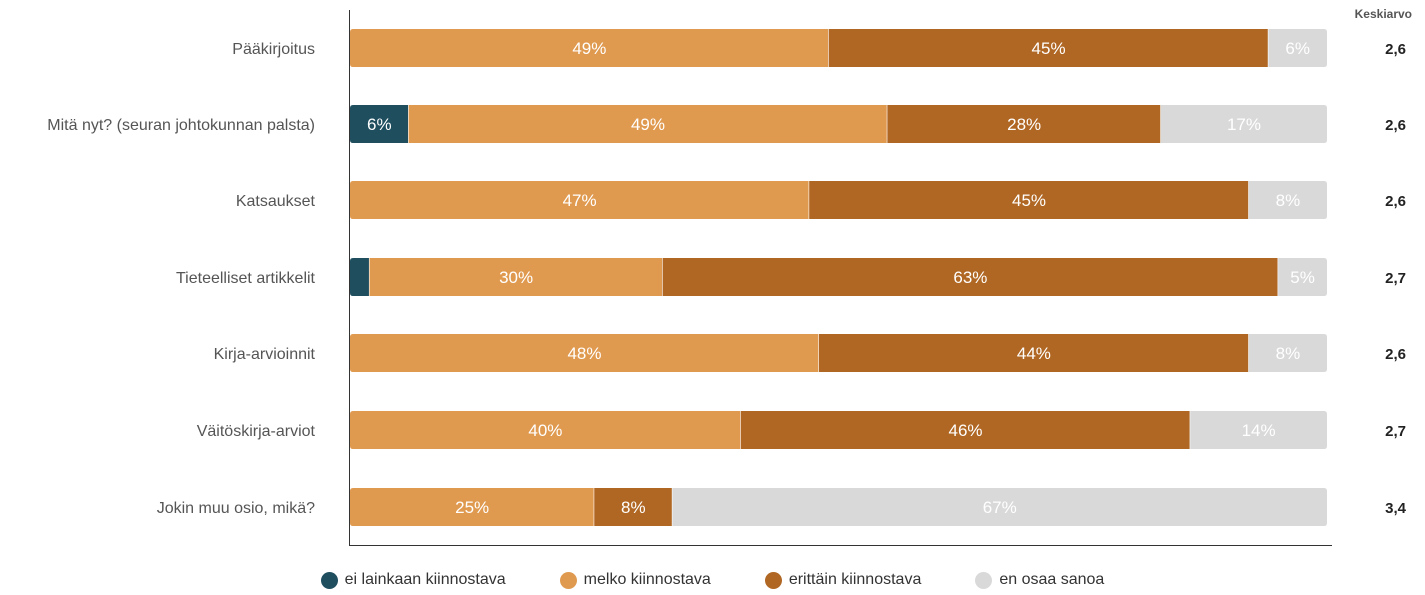 The width and height of the screenshot is (1425, 595). Describe the element at coordinates (1383, 14) in the screenshot. I see `mean-header: Keskiarvo` at that location.